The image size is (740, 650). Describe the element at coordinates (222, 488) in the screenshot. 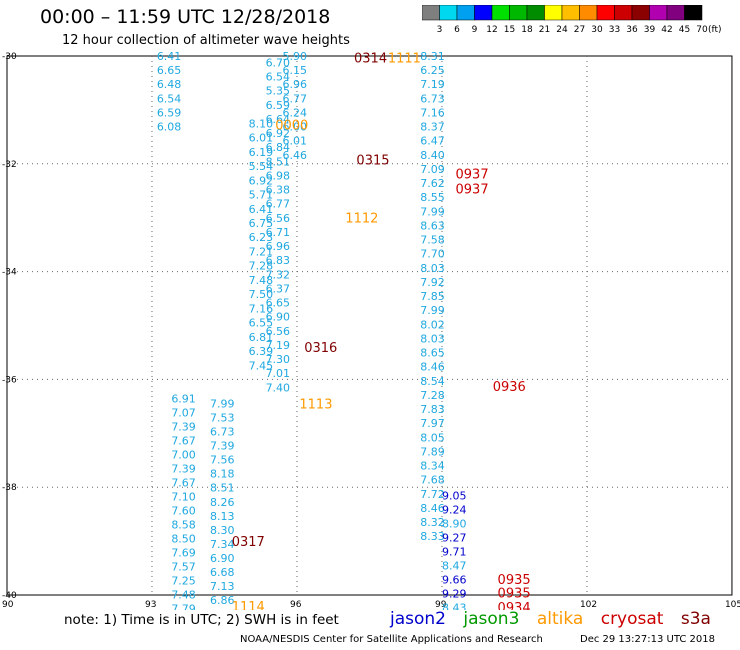

I see `wave-height-value: 8.51` at that location.